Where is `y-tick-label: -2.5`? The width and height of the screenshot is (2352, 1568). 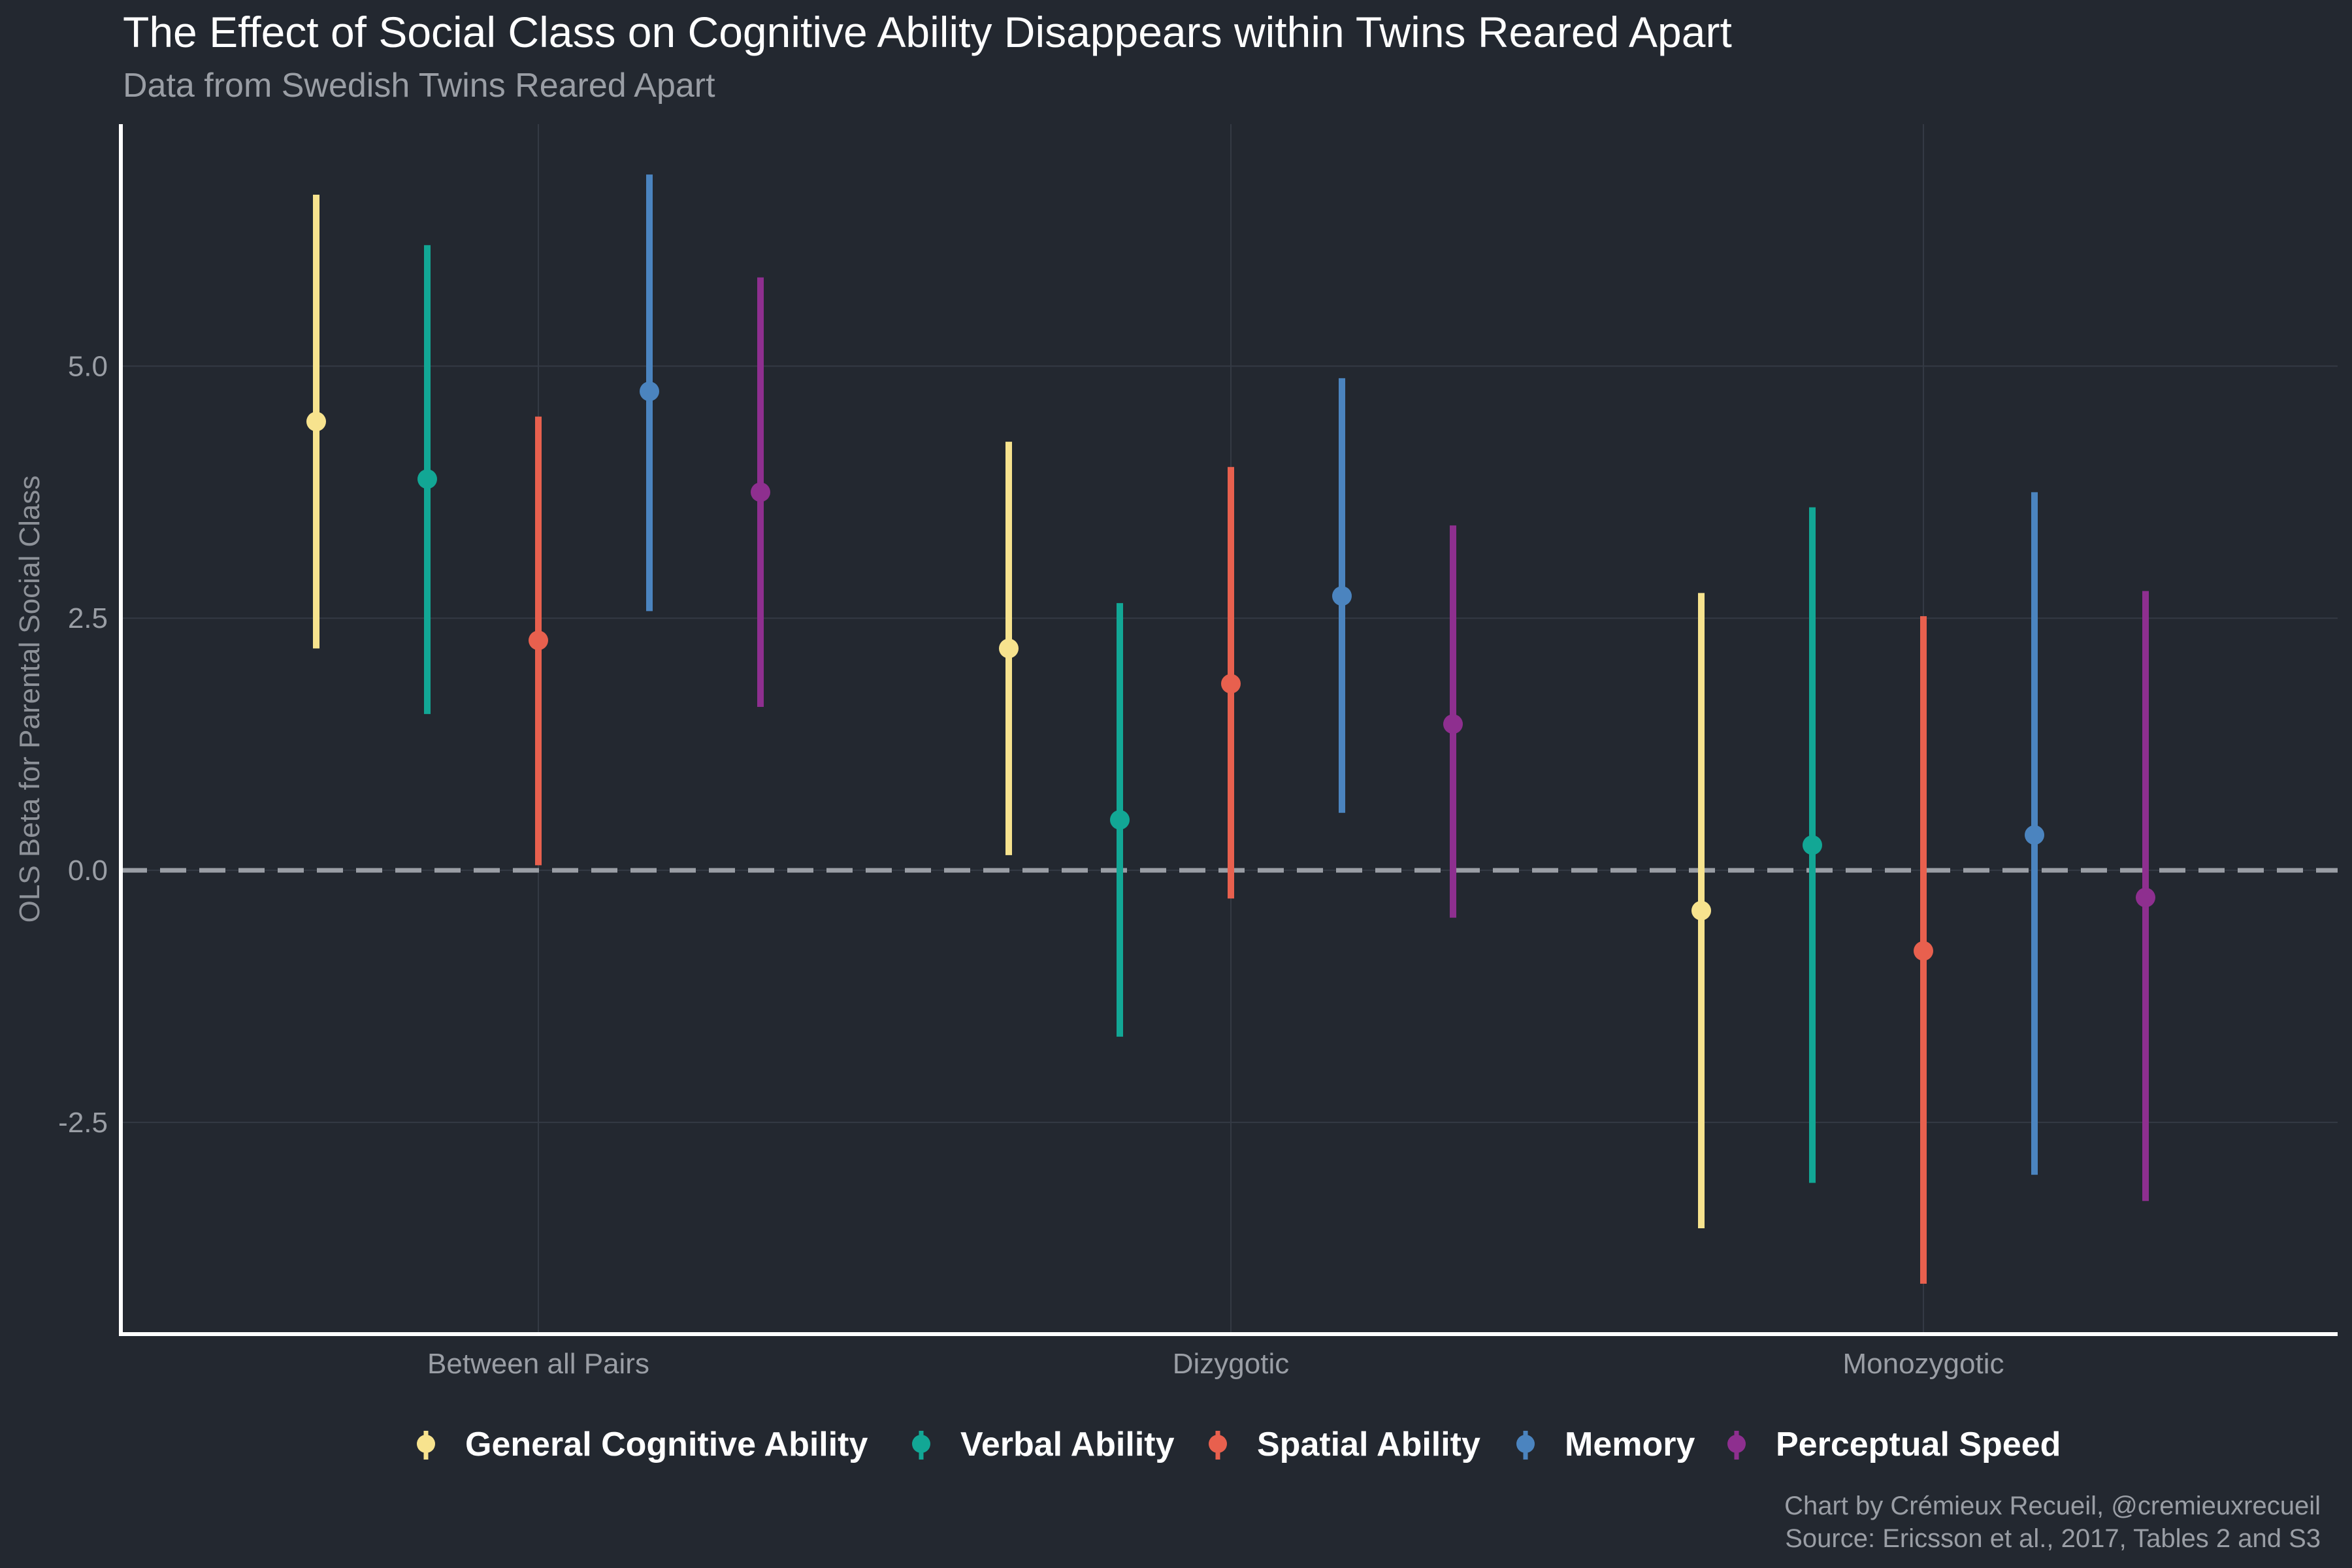 y-tick-label: -2.5 is located at coordinates (83, 1123).